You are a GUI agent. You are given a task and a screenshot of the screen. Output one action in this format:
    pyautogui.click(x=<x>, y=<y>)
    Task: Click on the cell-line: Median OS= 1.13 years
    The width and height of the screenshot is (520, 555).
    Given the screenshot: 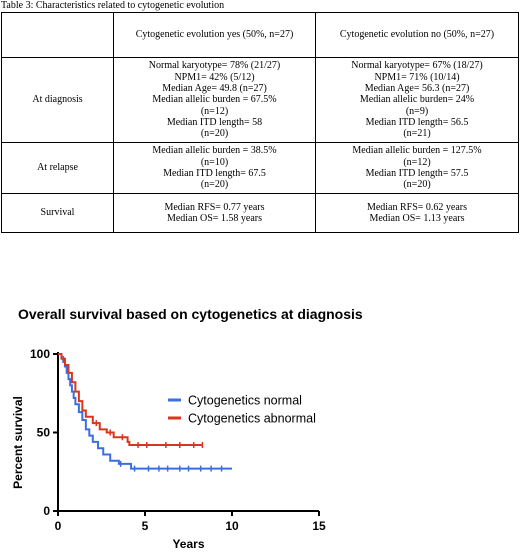 What is the action you would take?
    pyautogui.click(x=417, y=218)
    